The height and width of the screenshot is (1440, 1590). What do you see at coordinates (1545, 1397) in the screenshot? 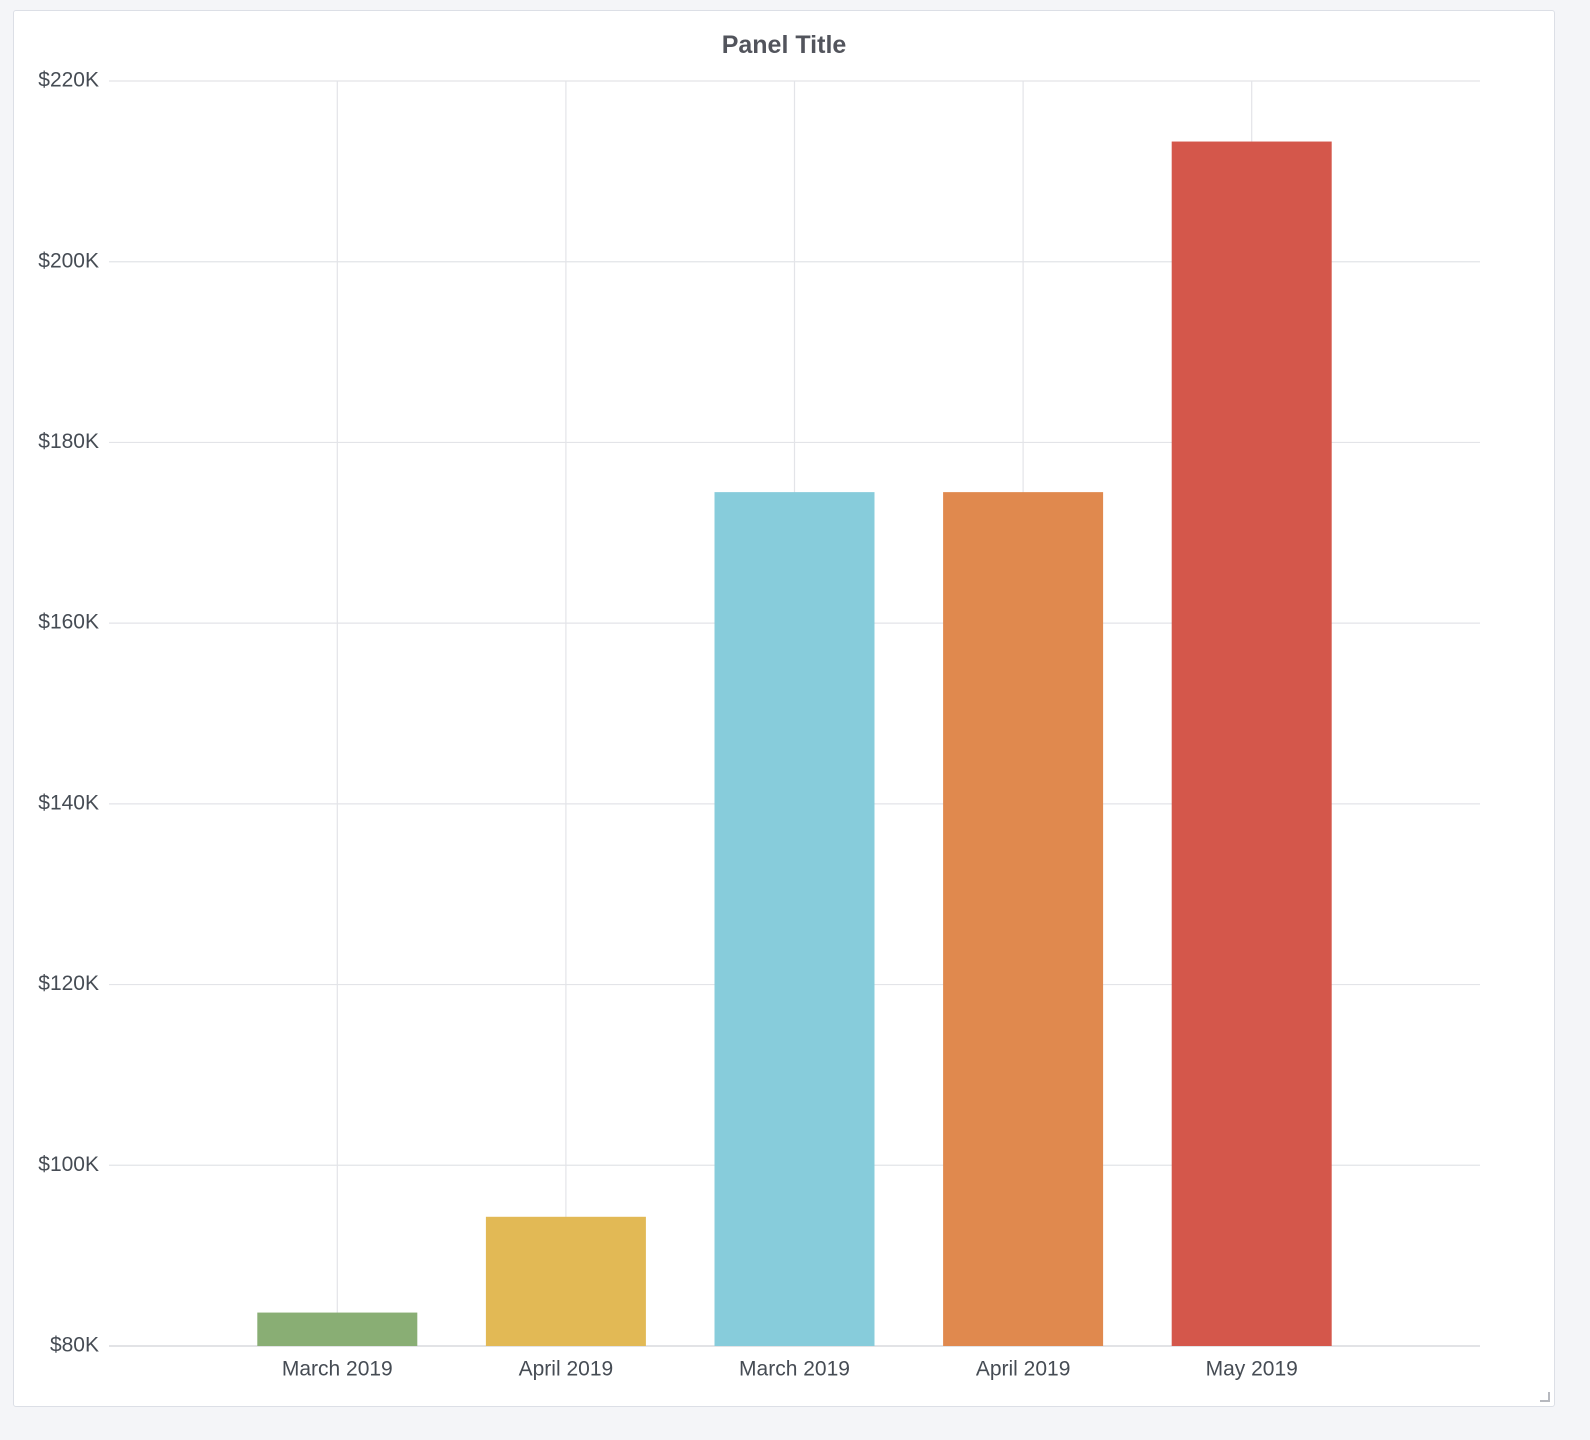
I see `resize-handle-icon` at bounding box center [1545, 1397].